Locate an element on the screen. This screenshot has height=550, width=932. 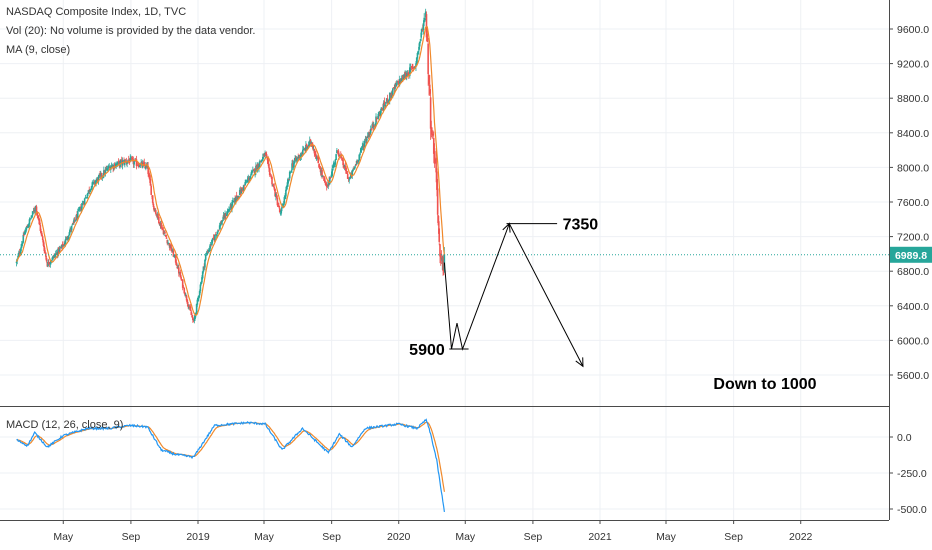
symbol-legend: NASDAQ Composite Index, 1D, TVC is located at coordinates (96, 12).